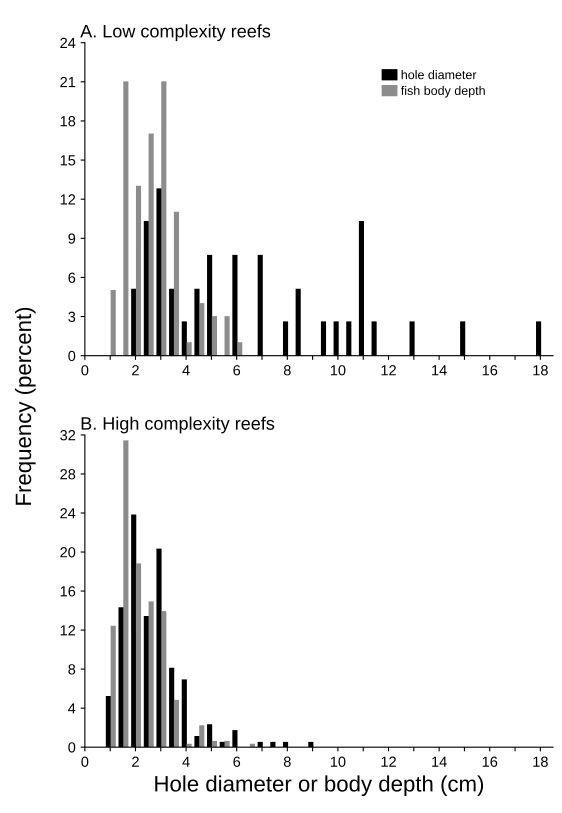 Image resolution: width=562 pixels, height=813 pixels. What do you see at coordinates (175, 33) in the screenshot?
I see `chart-title: A. Low complexity reefs` at bounding box center [175, 33].